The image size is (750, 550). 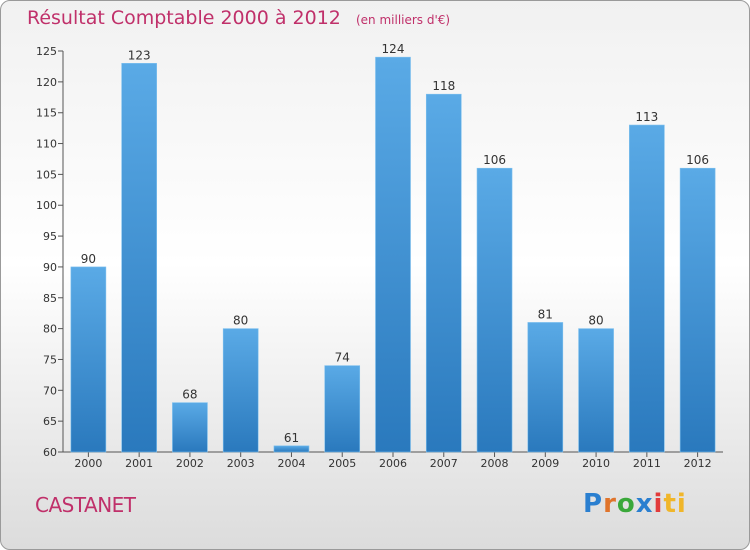 What do you see at coordinates (88, 259) in the screenshot?
I see `data-label-2000: 90` at bounding box center [88, 259].